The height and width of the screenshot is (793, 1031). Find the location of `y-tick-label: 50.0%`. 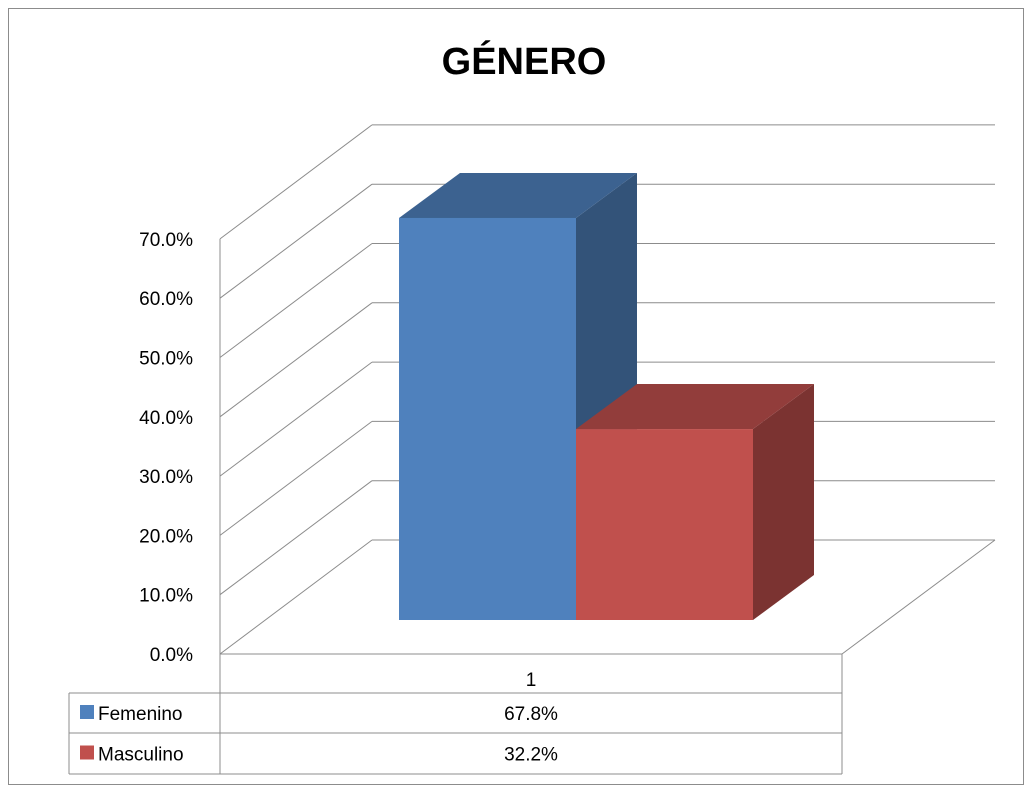

y-tick-label: 50.0% is located at coordinates (166, 359).